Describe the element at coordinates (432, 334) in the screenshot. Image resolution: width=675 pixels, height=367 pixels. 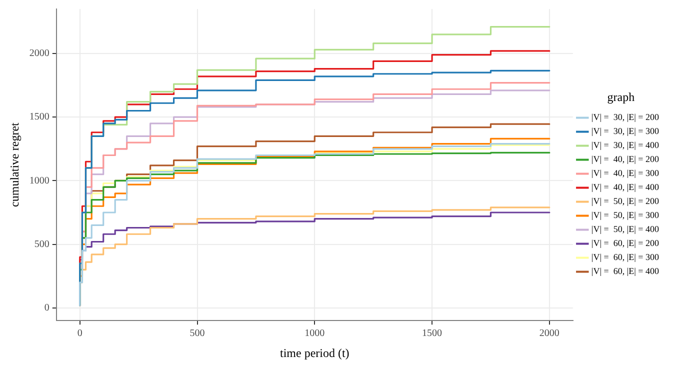
I see `x-tick-label: 1500` at that location.